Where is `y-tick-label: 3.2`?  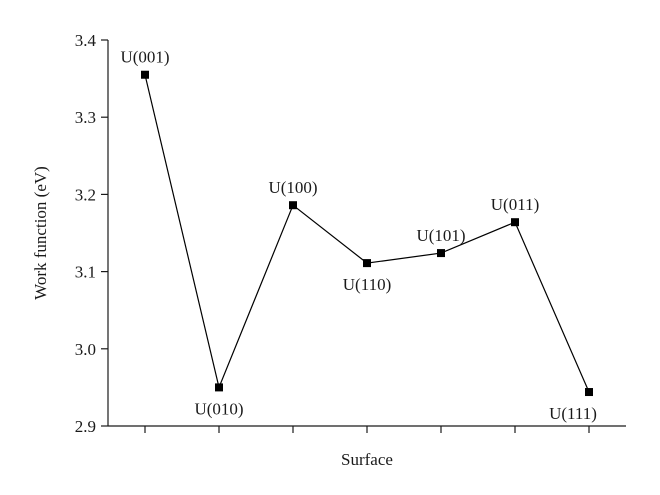 y-tick-label: 3.2 is located at coordinates (85, 194).